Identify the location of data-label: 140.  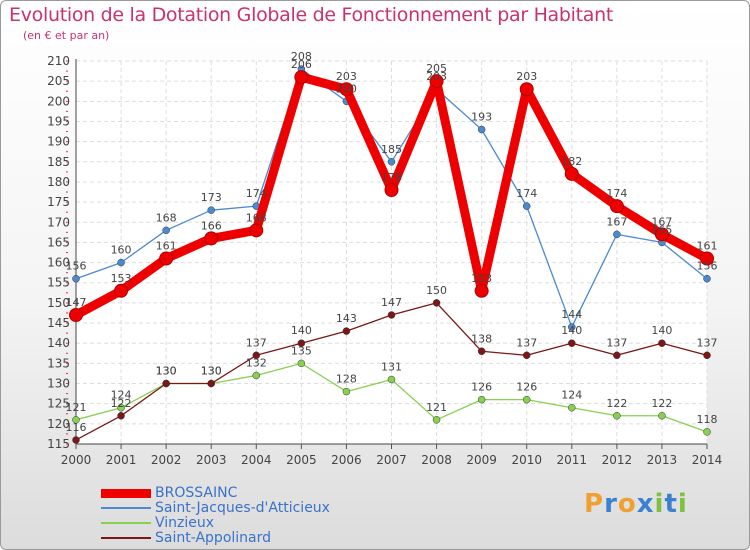
(571, 330).